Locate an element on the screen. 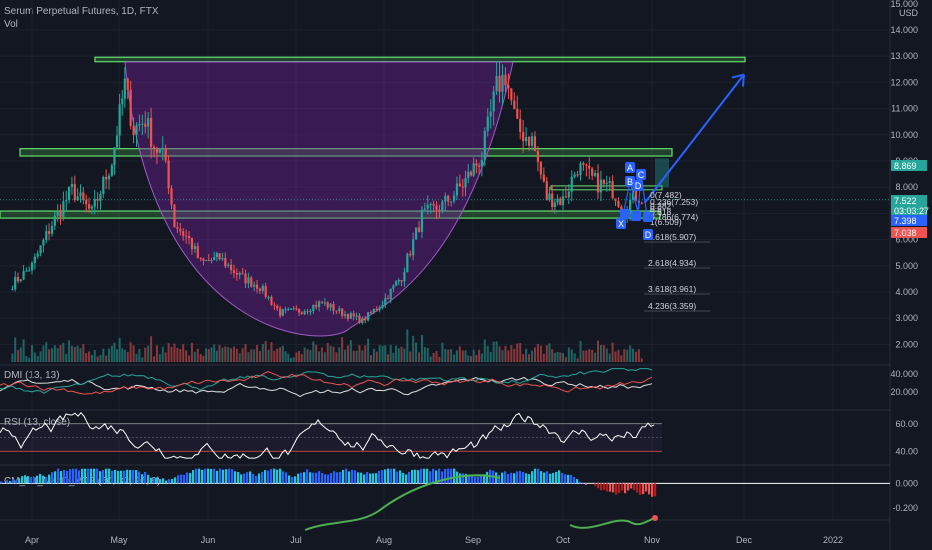  harmonic-point-marker is located at coordinates (648, 234).